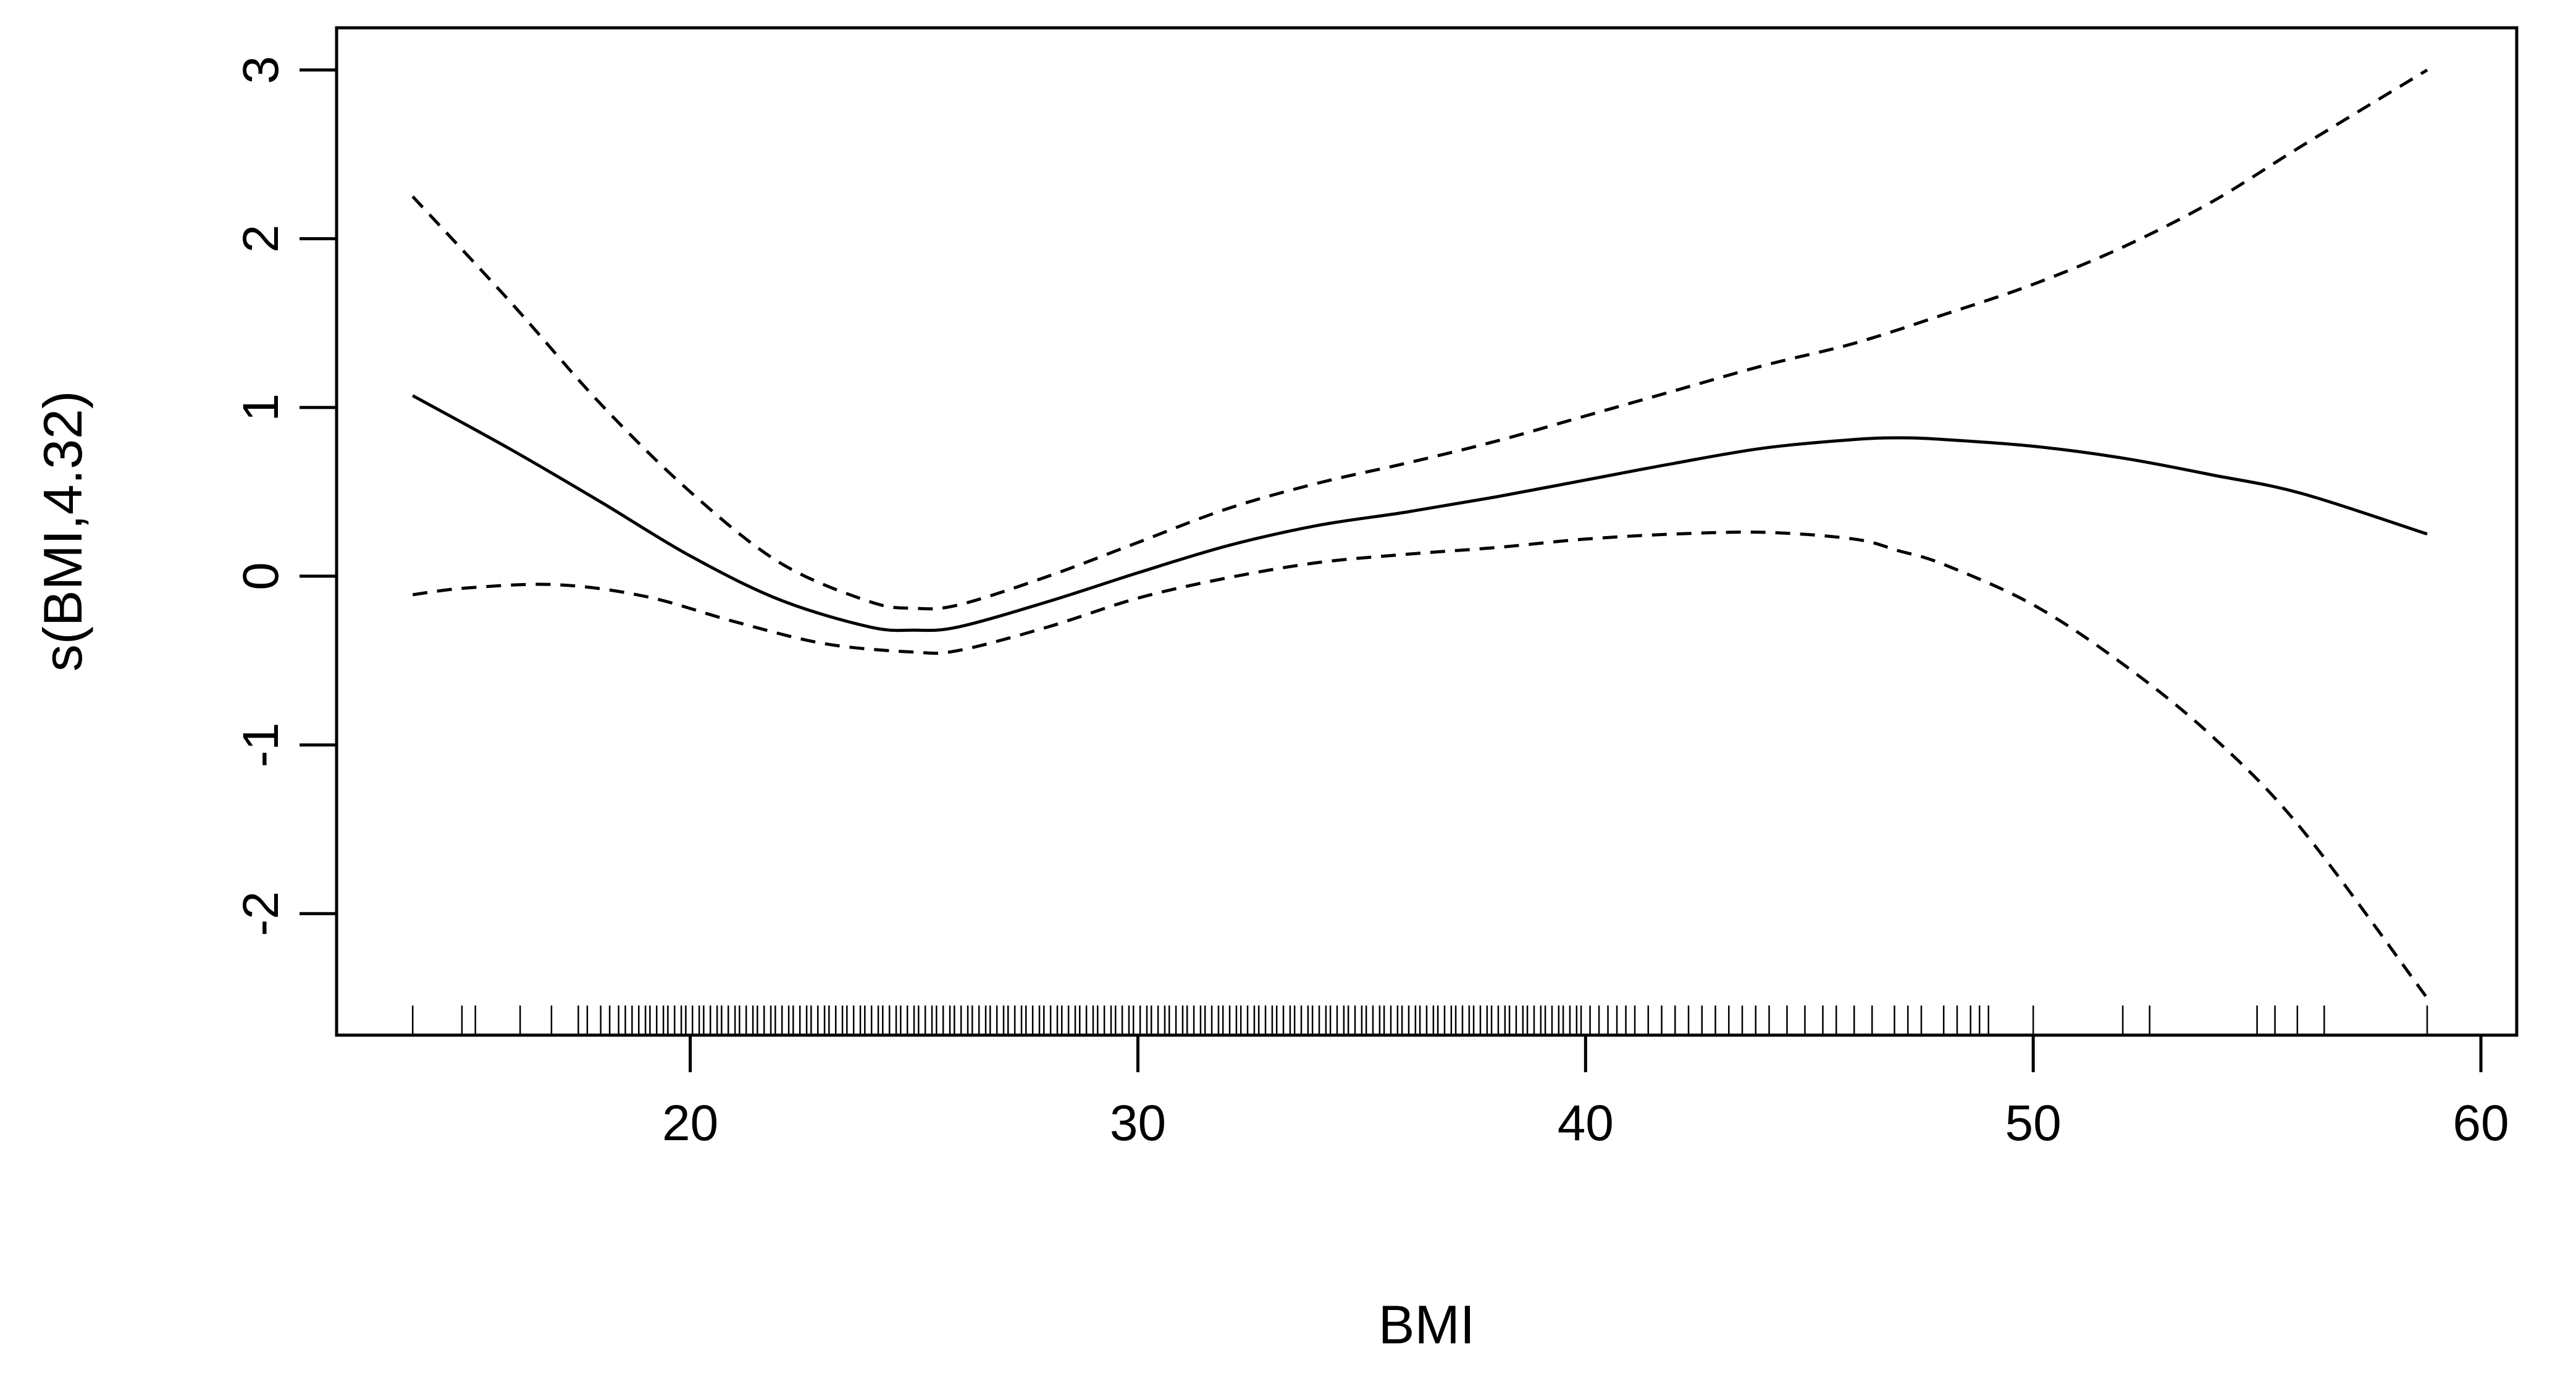 The image size is (2576, 1373). I want to click on y-tick-label: -2, so click(261, 913).